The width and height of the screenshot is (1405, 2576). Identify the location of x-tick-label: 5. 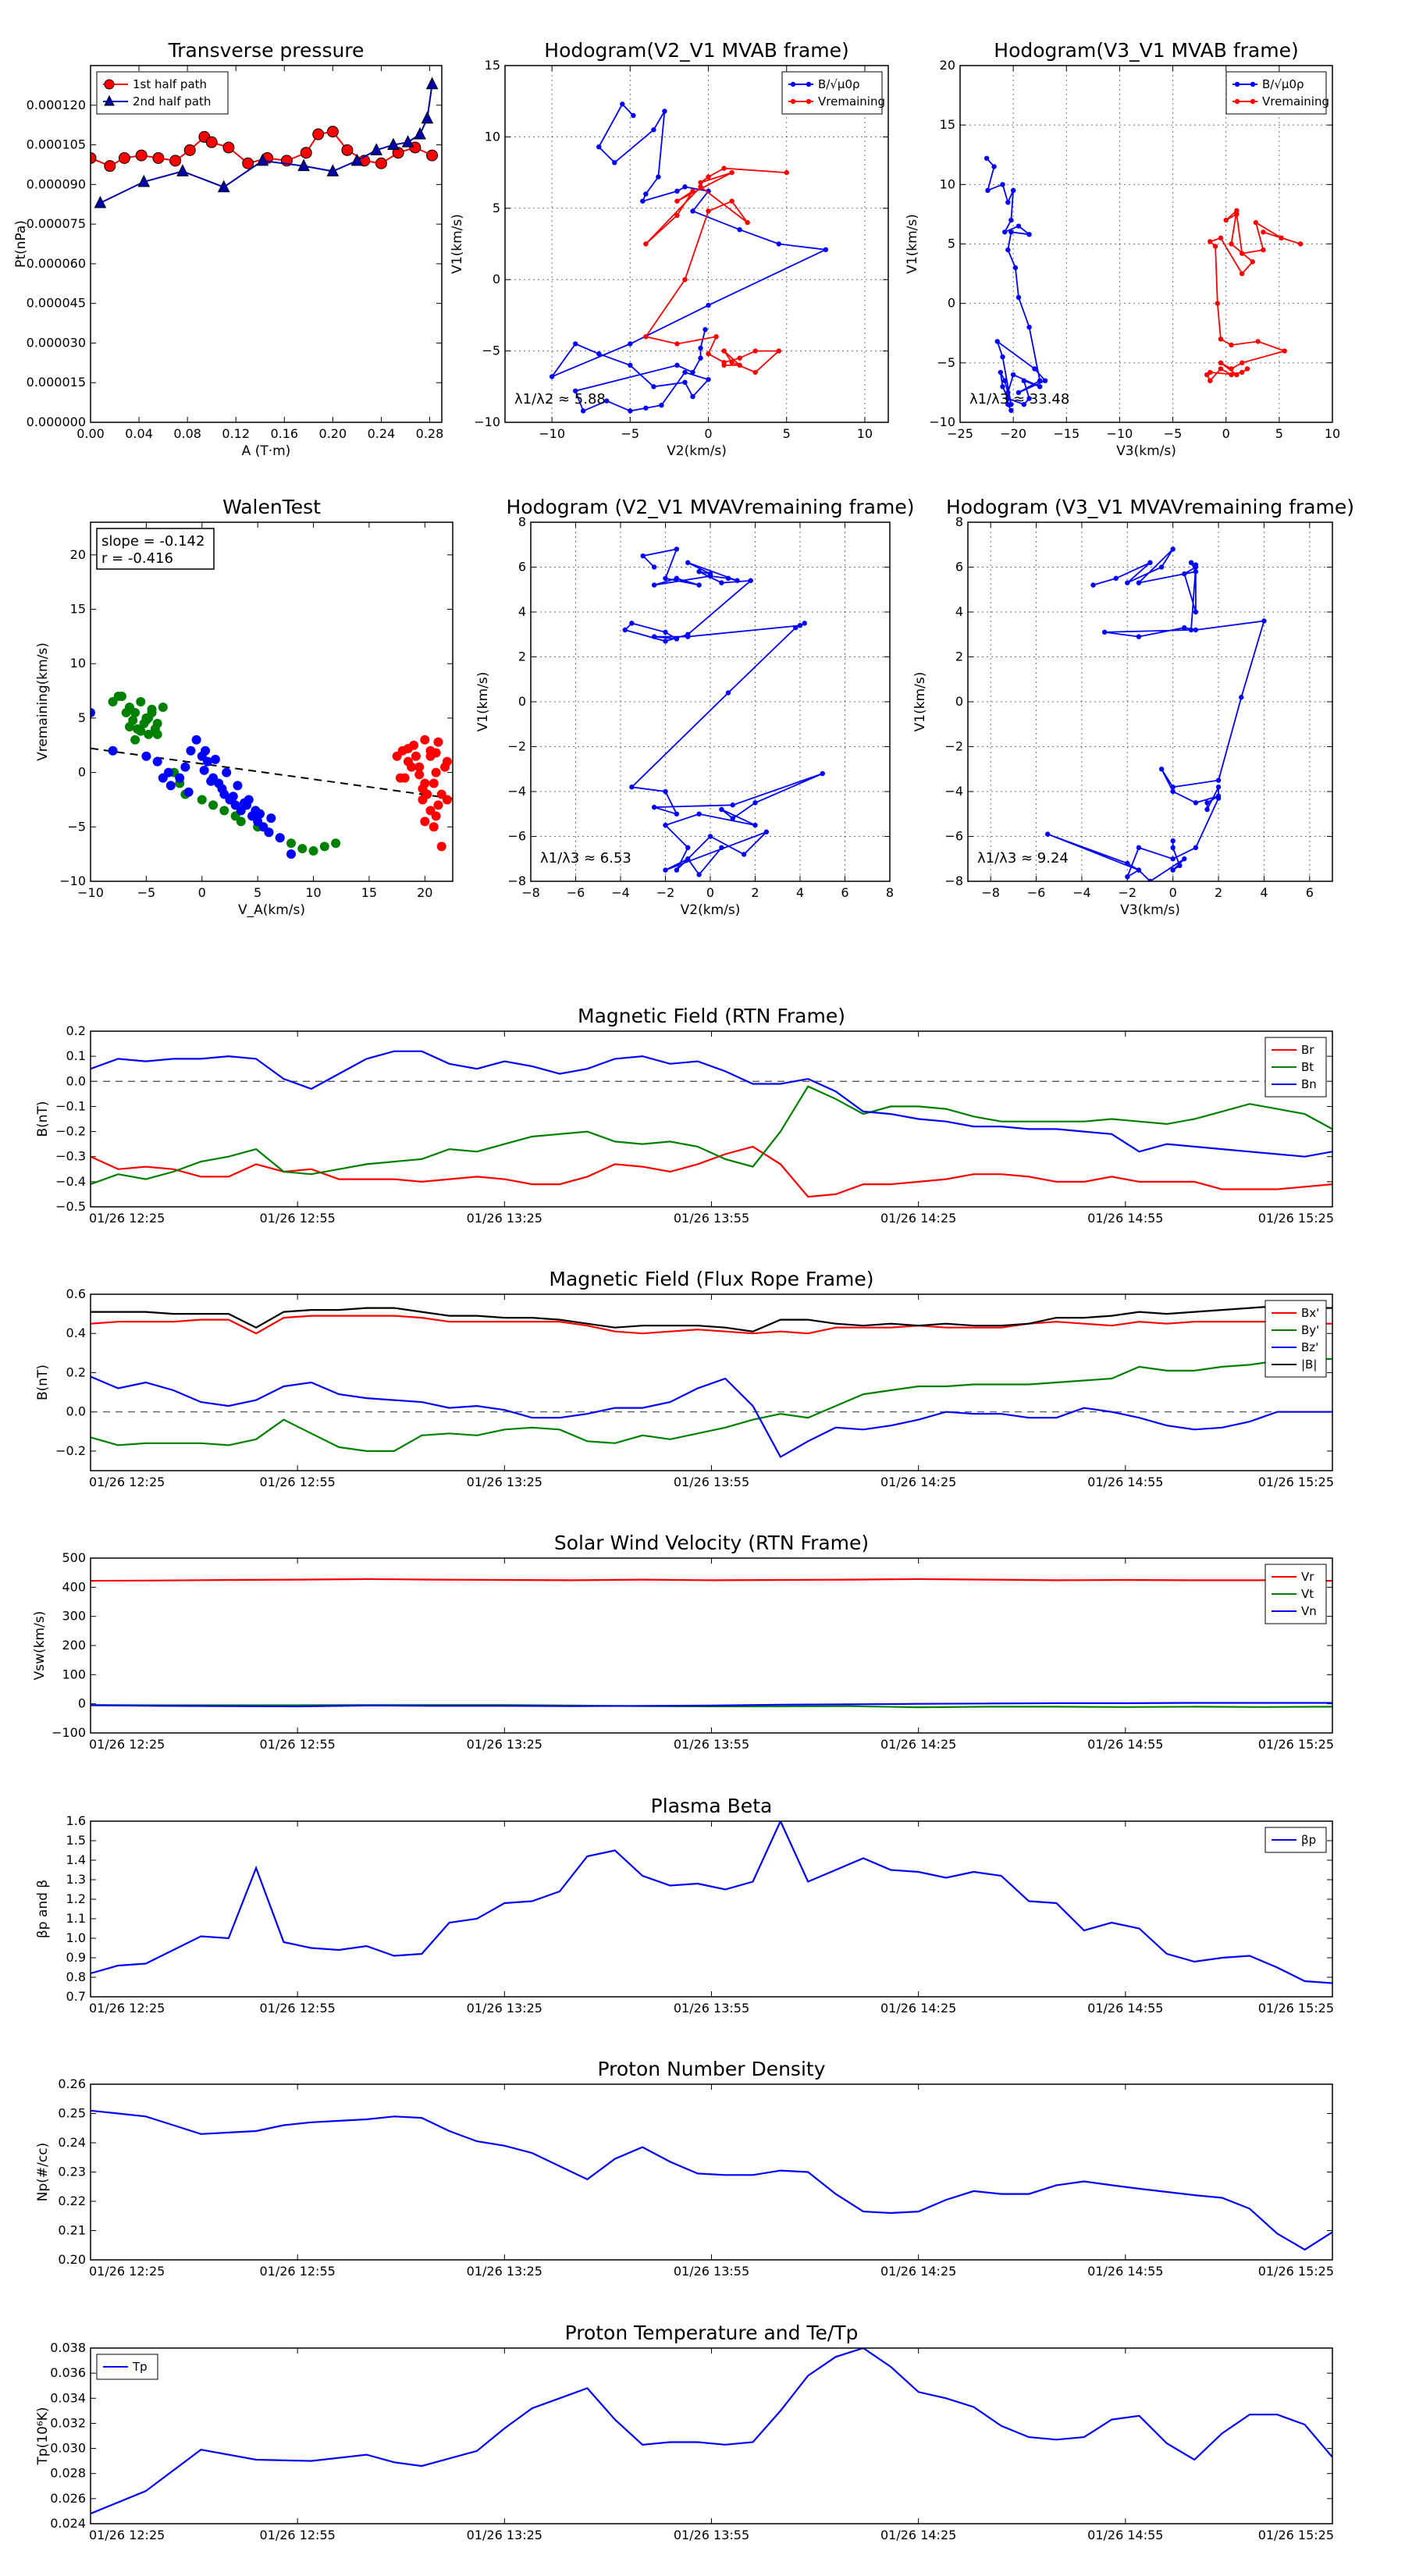
(787, 434).